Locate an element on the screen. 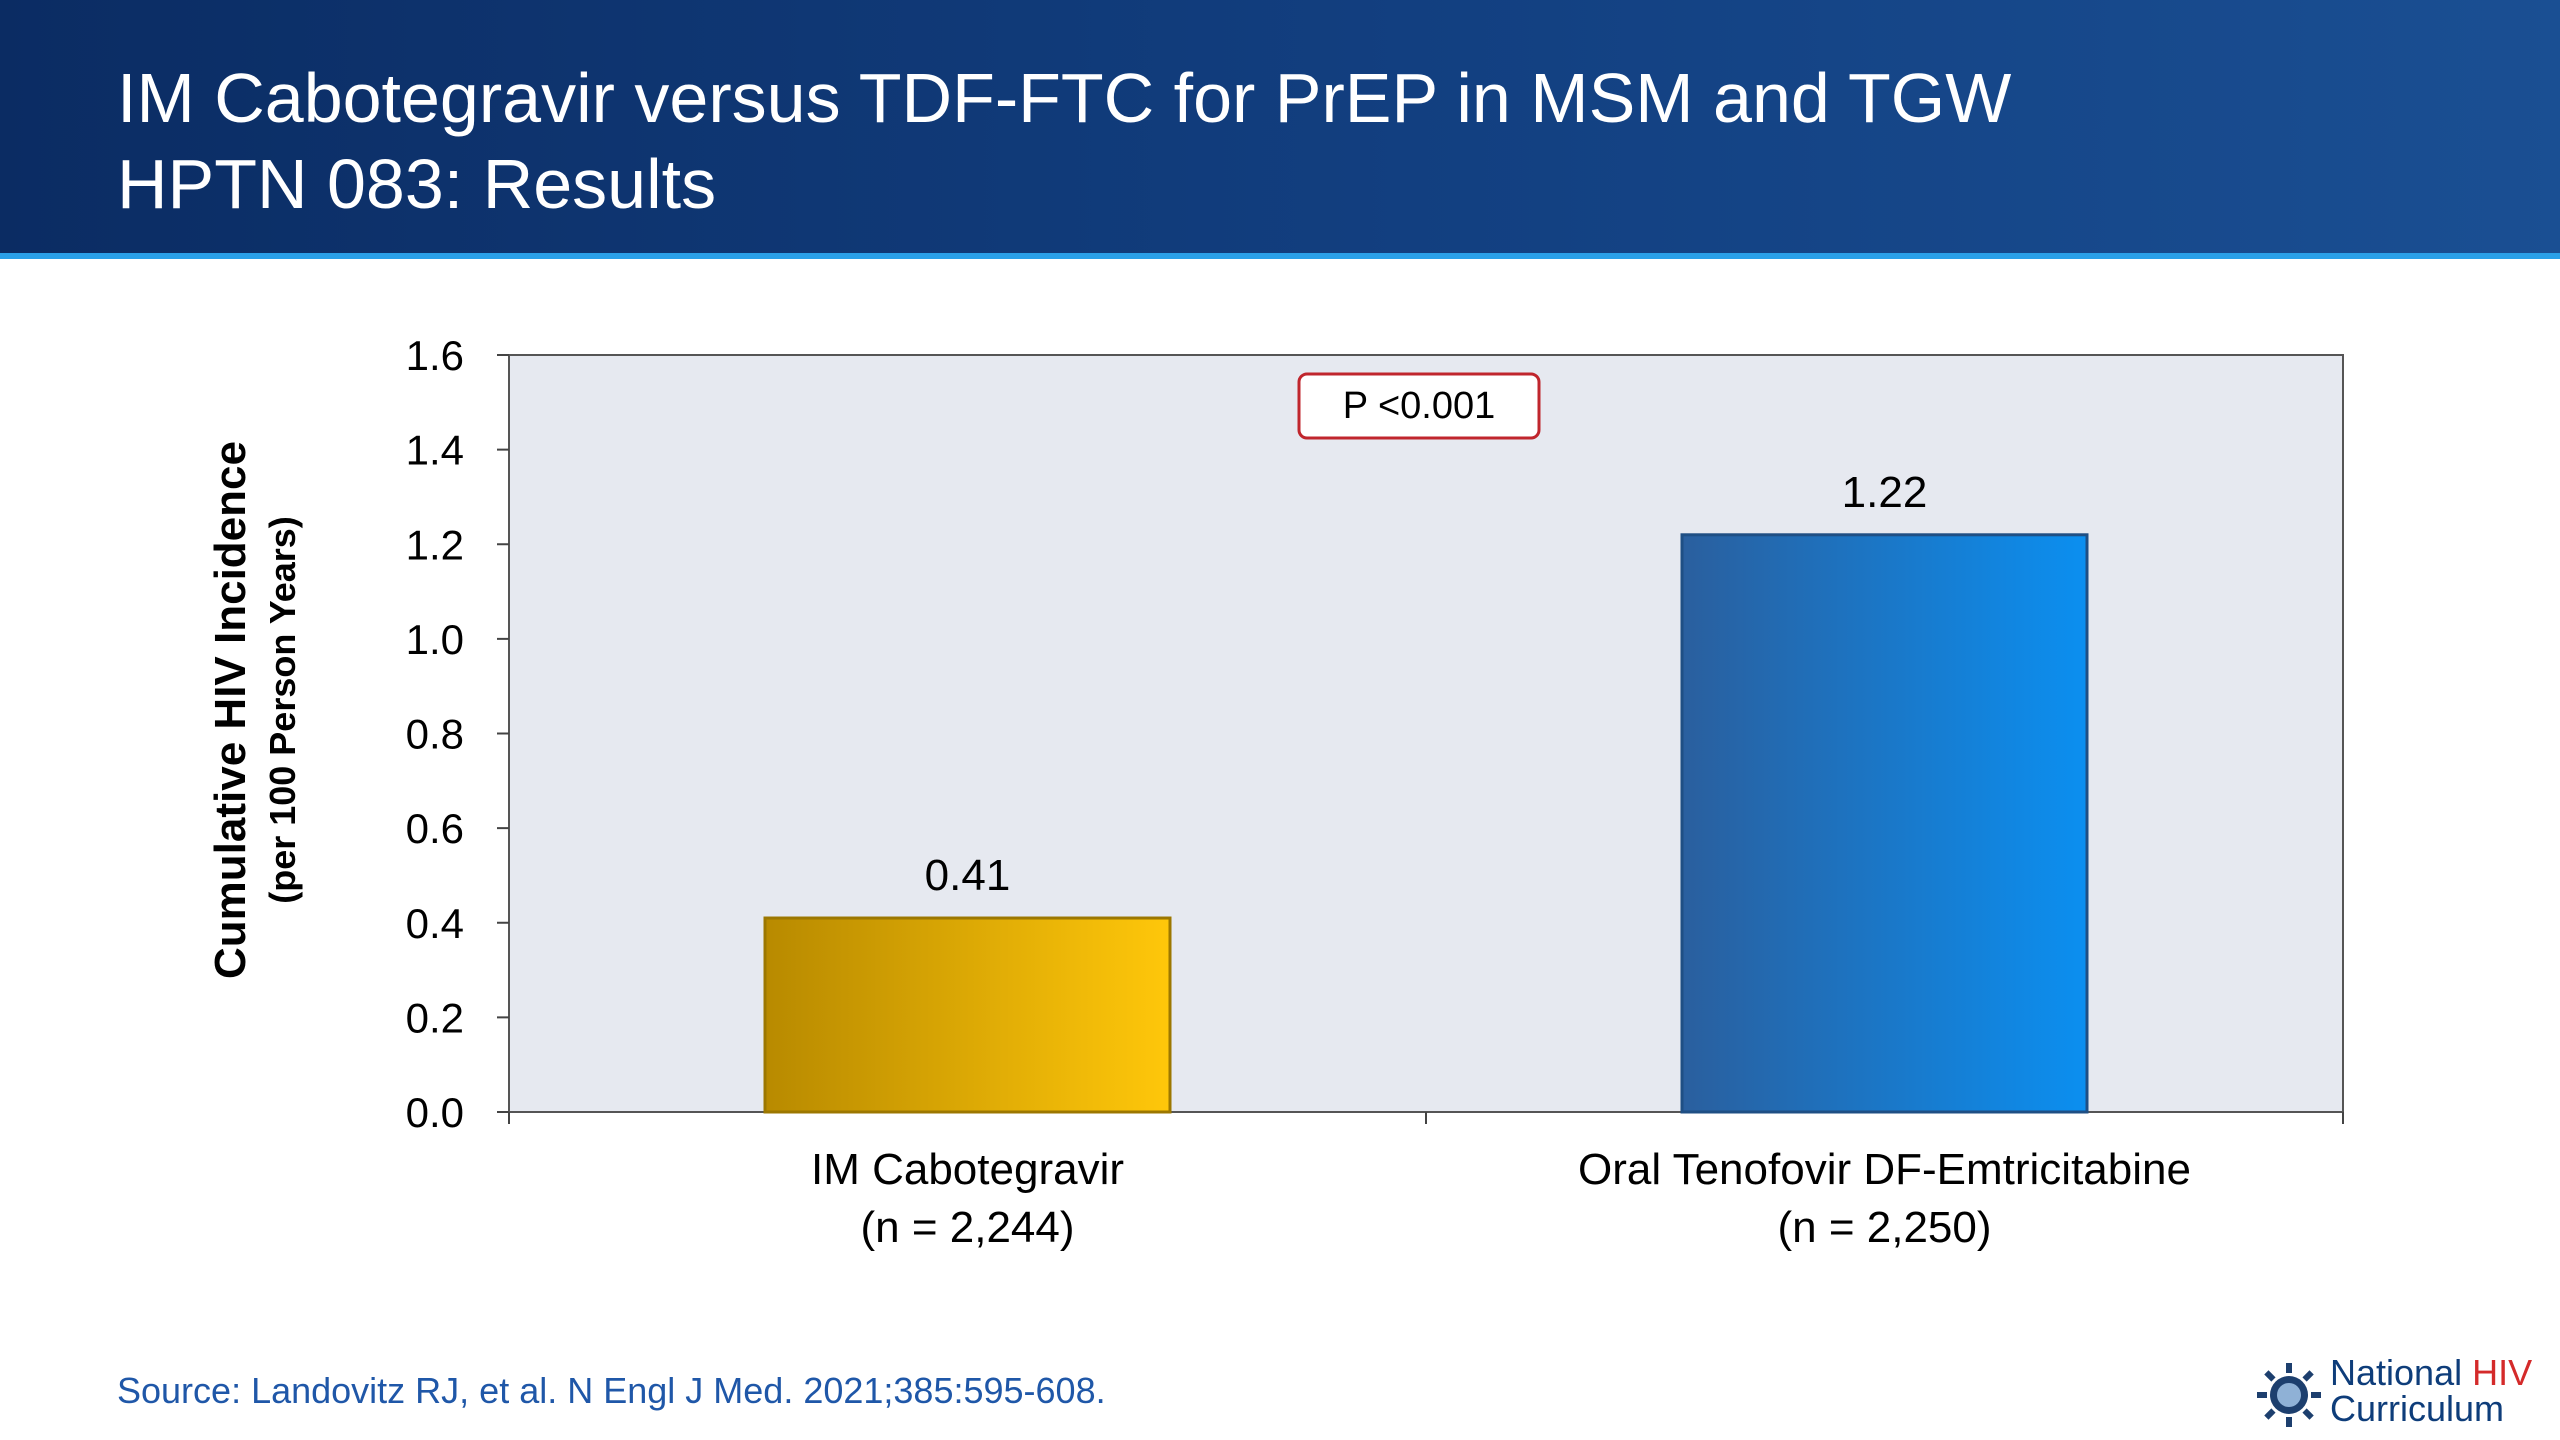 Image resolution: width=2560 pixels, height=1440 pixels. logo-text: National HIV Curriculum is located at coordinates (2431, 1391).